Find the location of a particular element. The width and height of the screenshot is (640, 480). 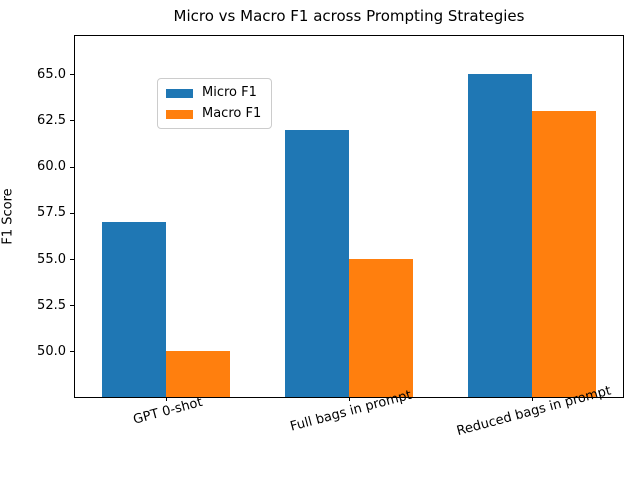

x-tick-label: GPT 0-shot is located at coordinates (168, 411).